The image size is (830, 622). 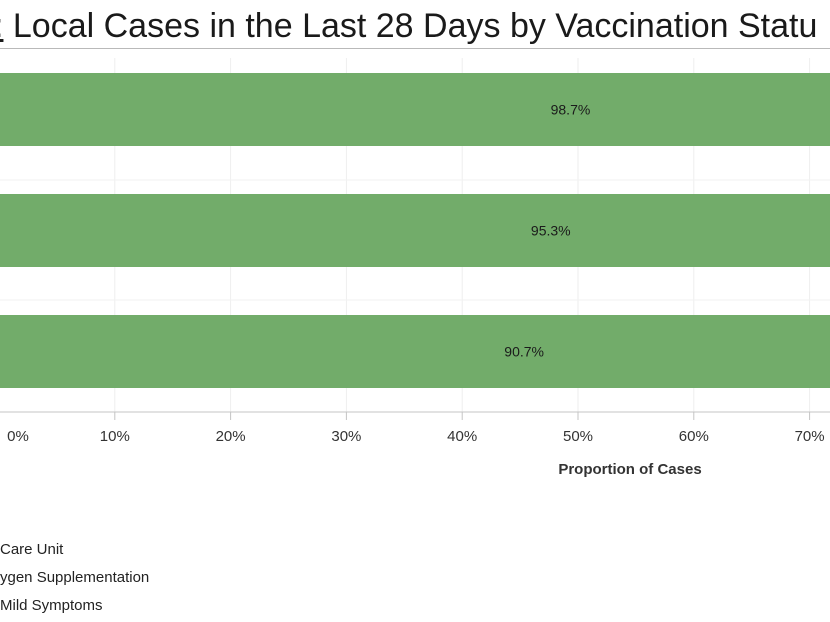 I want to click on x-axis-title: Proportion of Cases, so click(x=629, y=469).